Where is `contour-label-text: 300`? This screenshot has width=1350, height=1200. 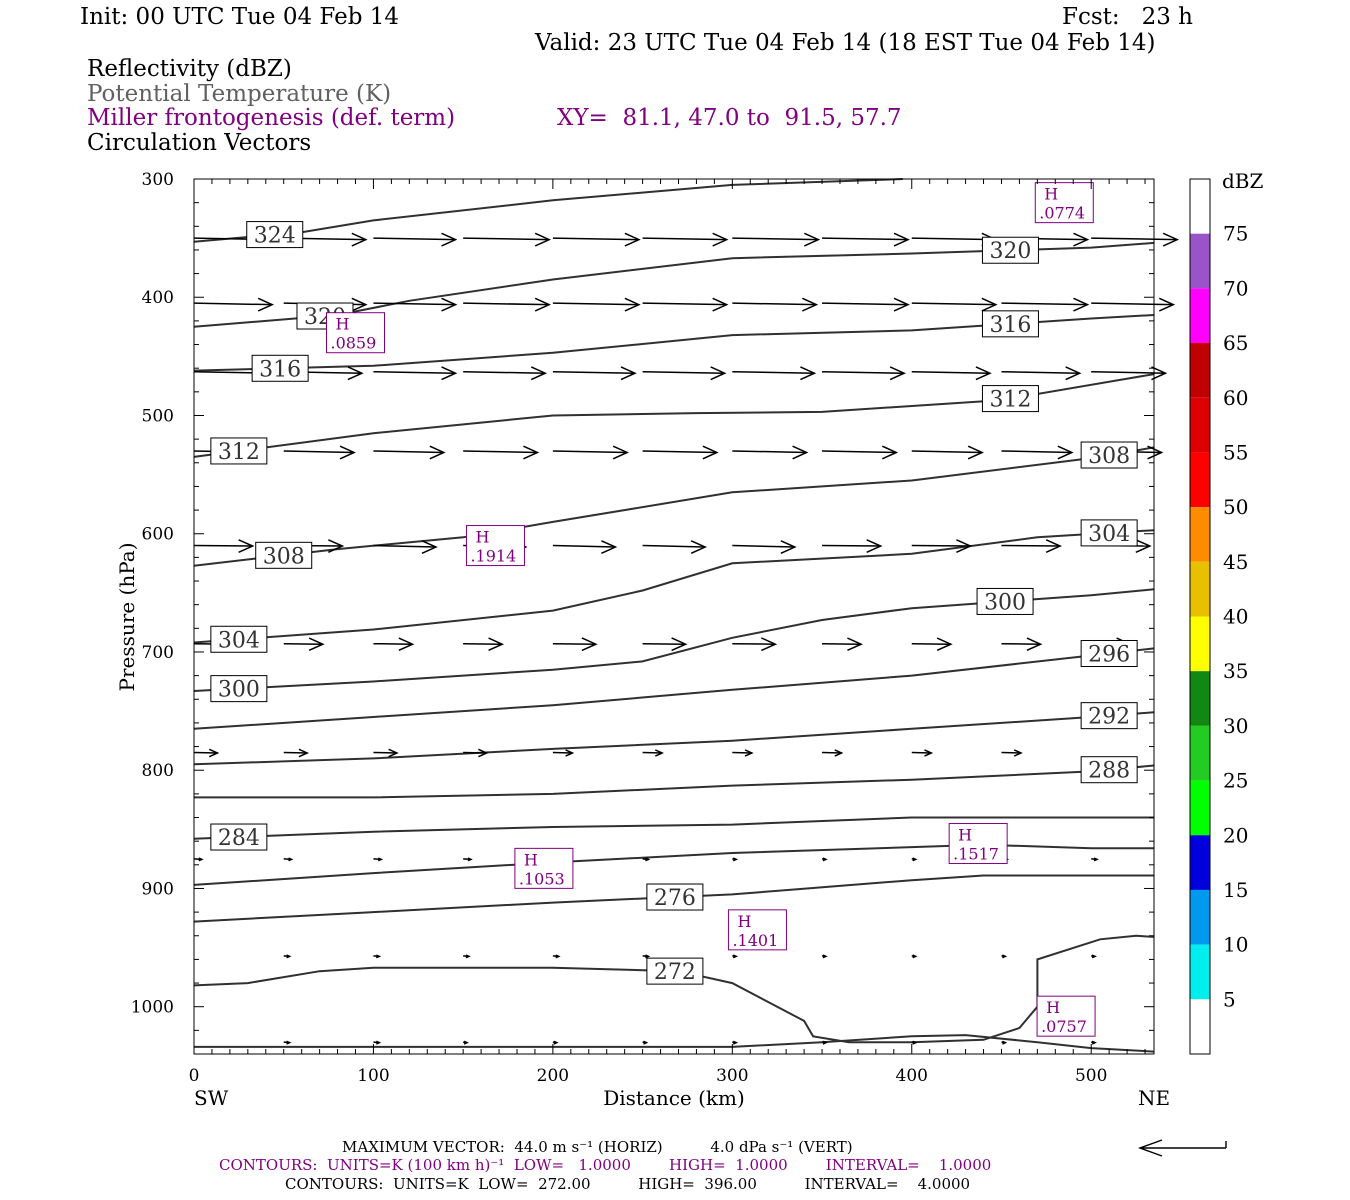
contour-label-text: 300 is located at coordinates (239, 690).